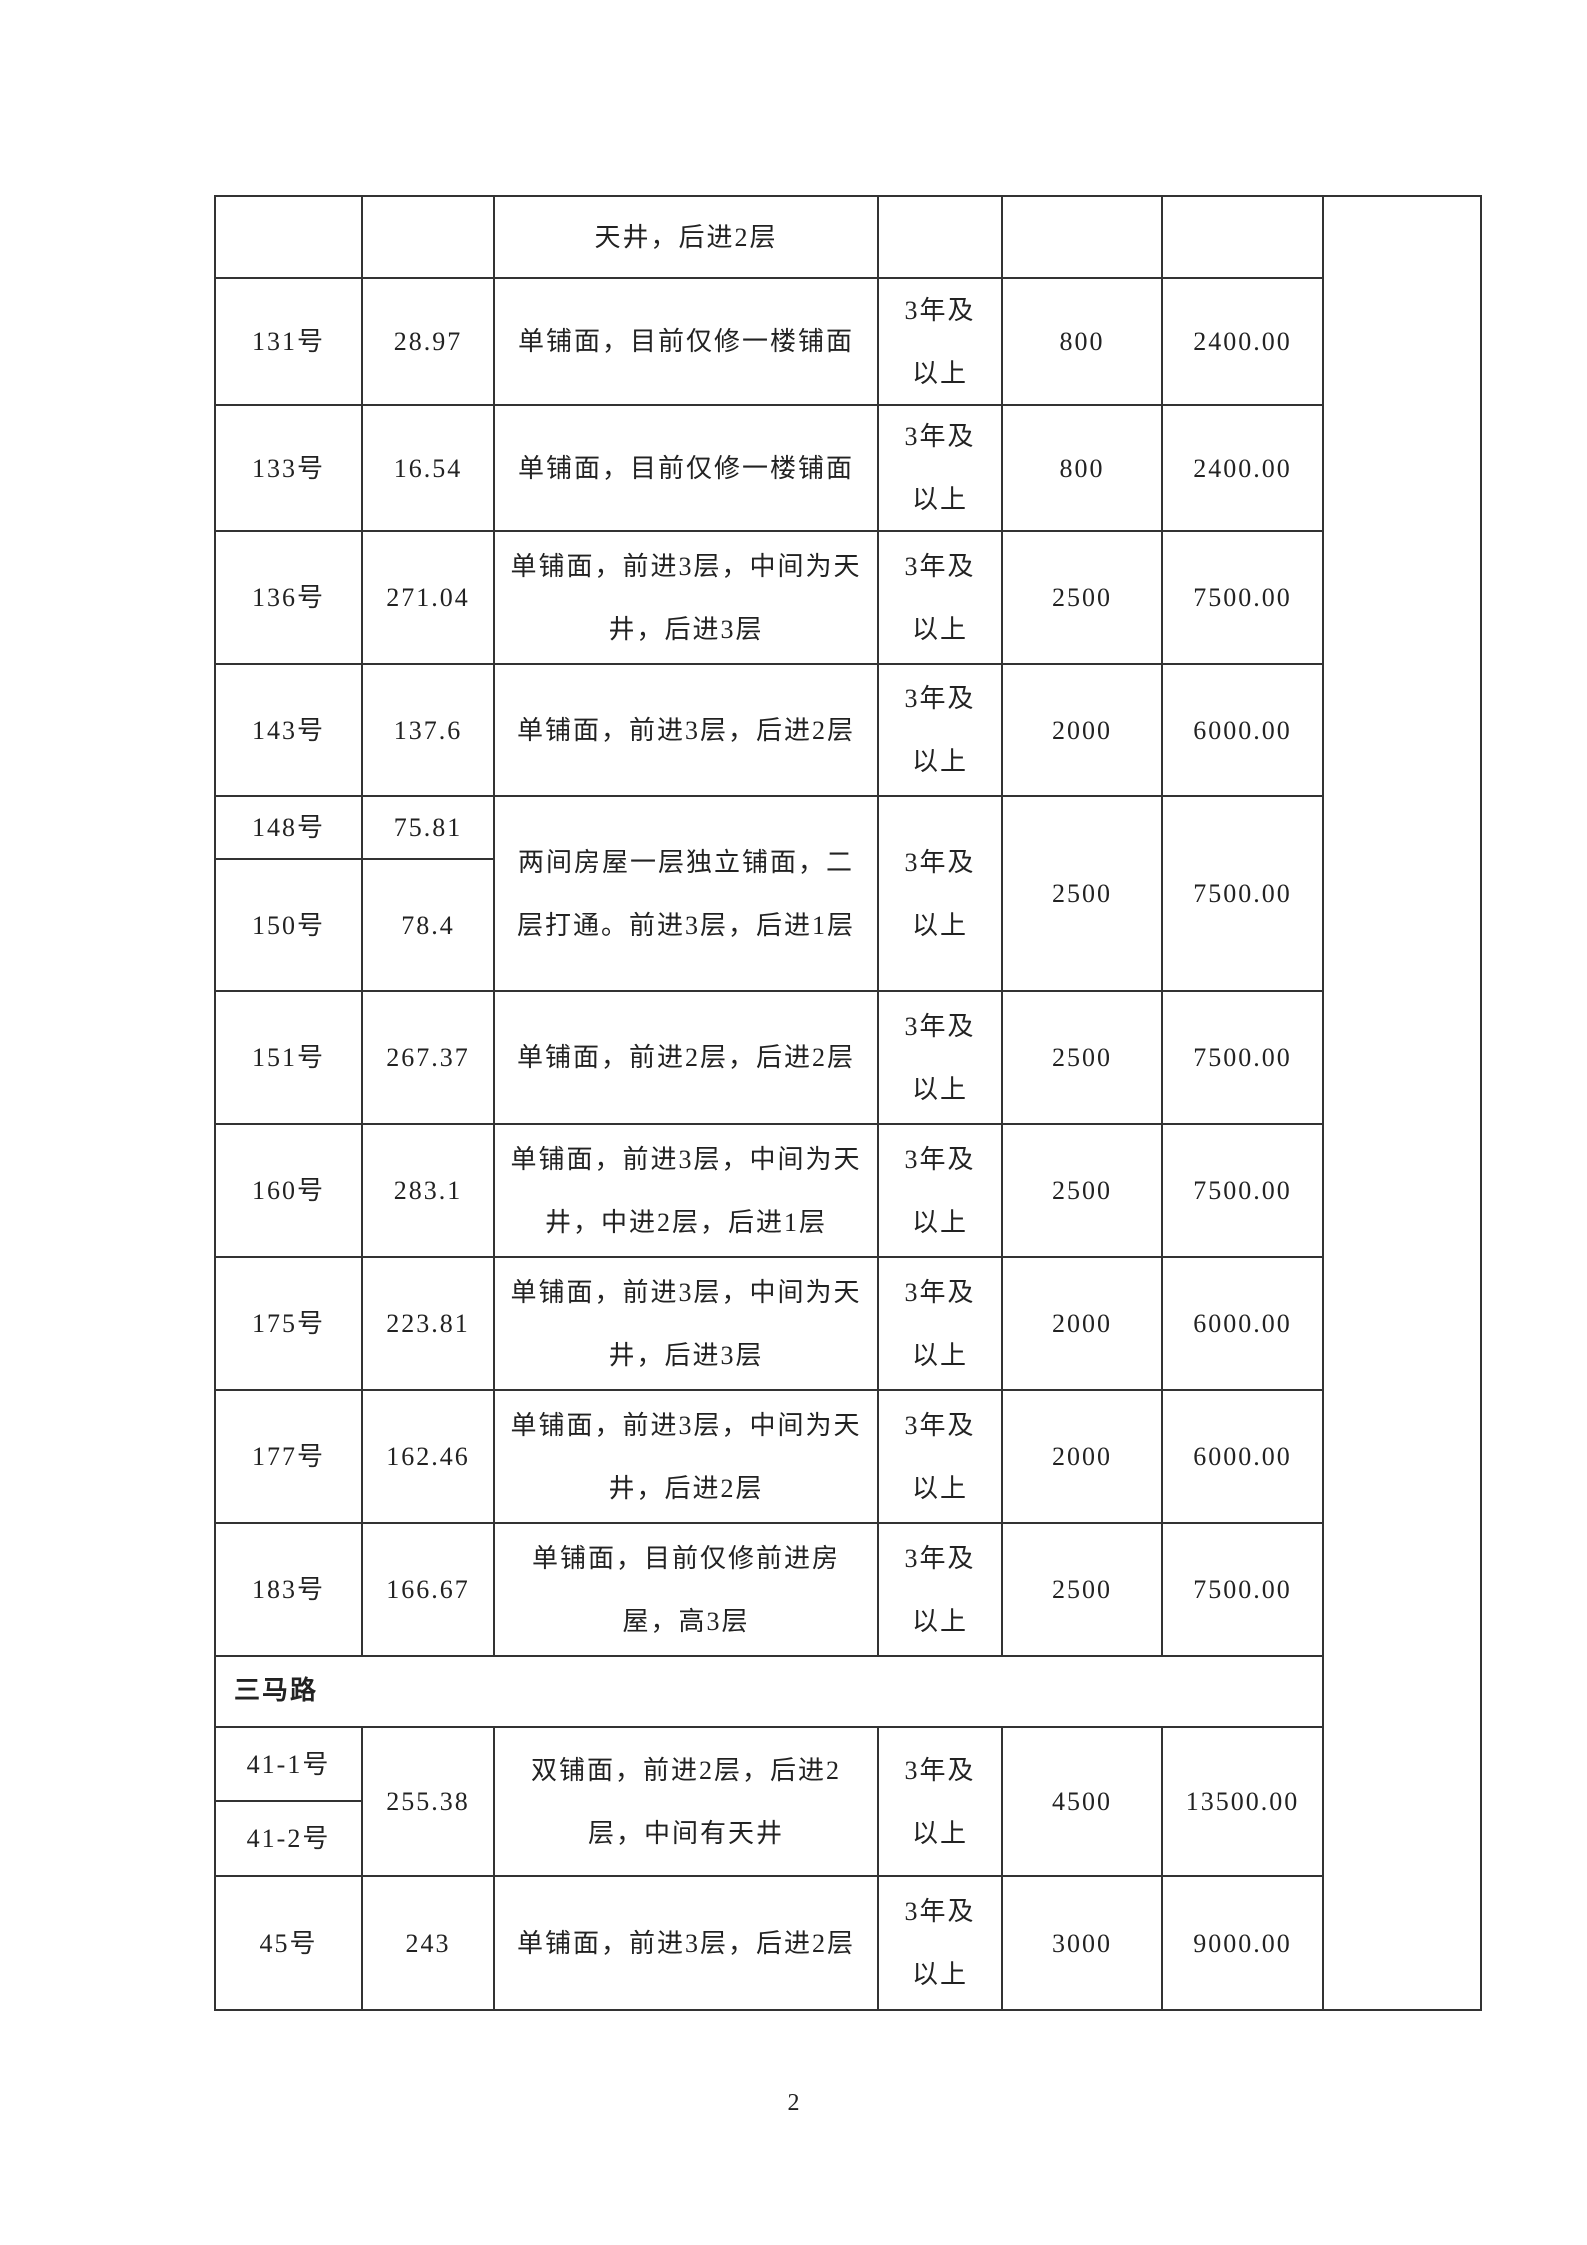 The image size is (1587, 2245). Describe the element at coordinates (1402, 1103) in the screenshot. I see `blank-column` at that location.